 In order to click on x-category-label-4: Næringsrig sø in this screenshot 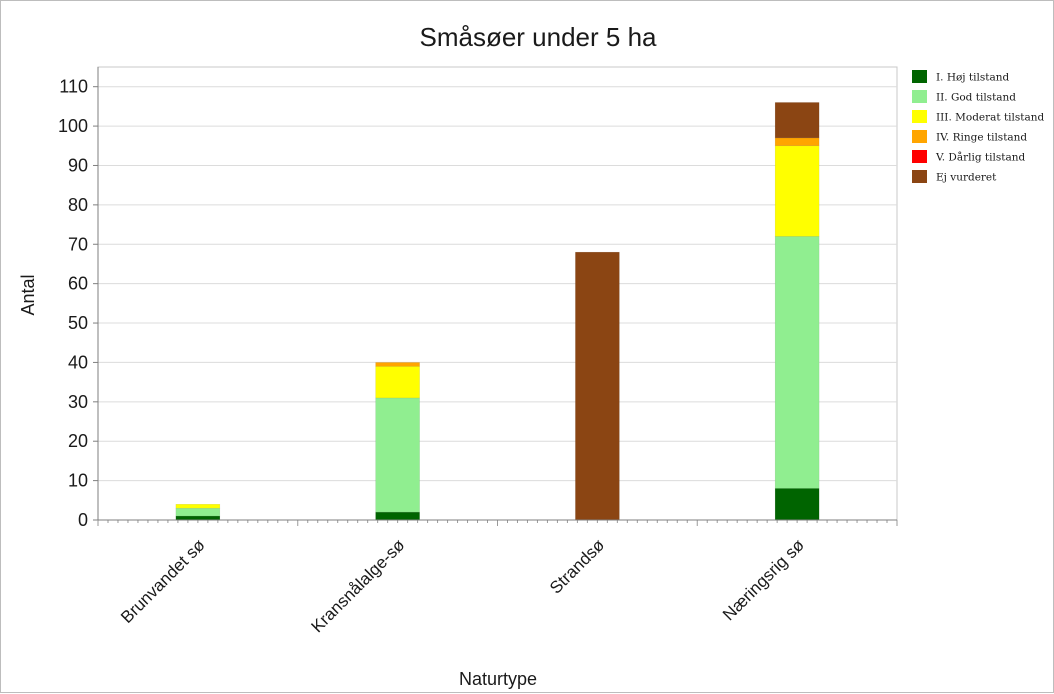, I will do `click(763, 579)`.